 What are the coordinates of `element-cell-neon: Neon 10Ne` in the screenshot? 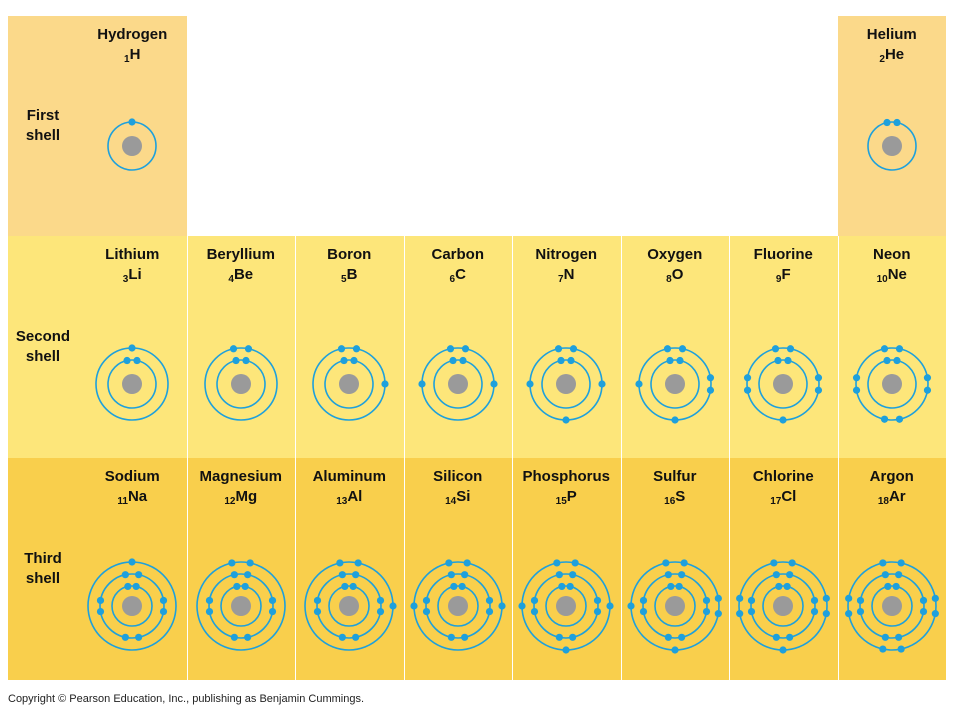 It's located at (892, 347).